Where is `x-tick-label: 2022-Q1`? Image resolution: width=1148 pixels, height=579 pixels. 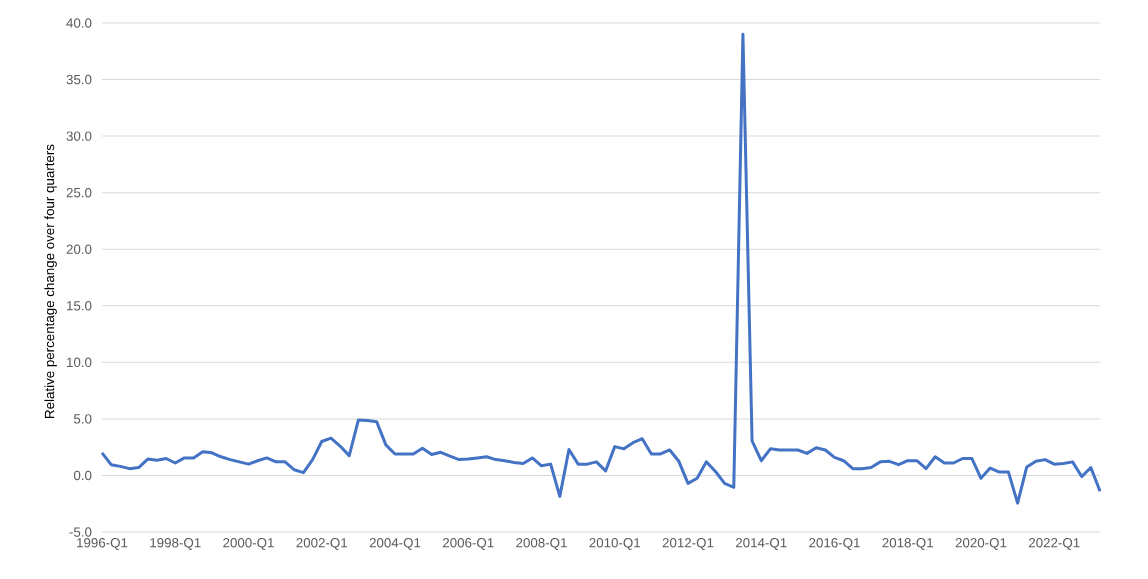 x-tick-label: 2022-Q1 is located at coordinates (1054, 544).